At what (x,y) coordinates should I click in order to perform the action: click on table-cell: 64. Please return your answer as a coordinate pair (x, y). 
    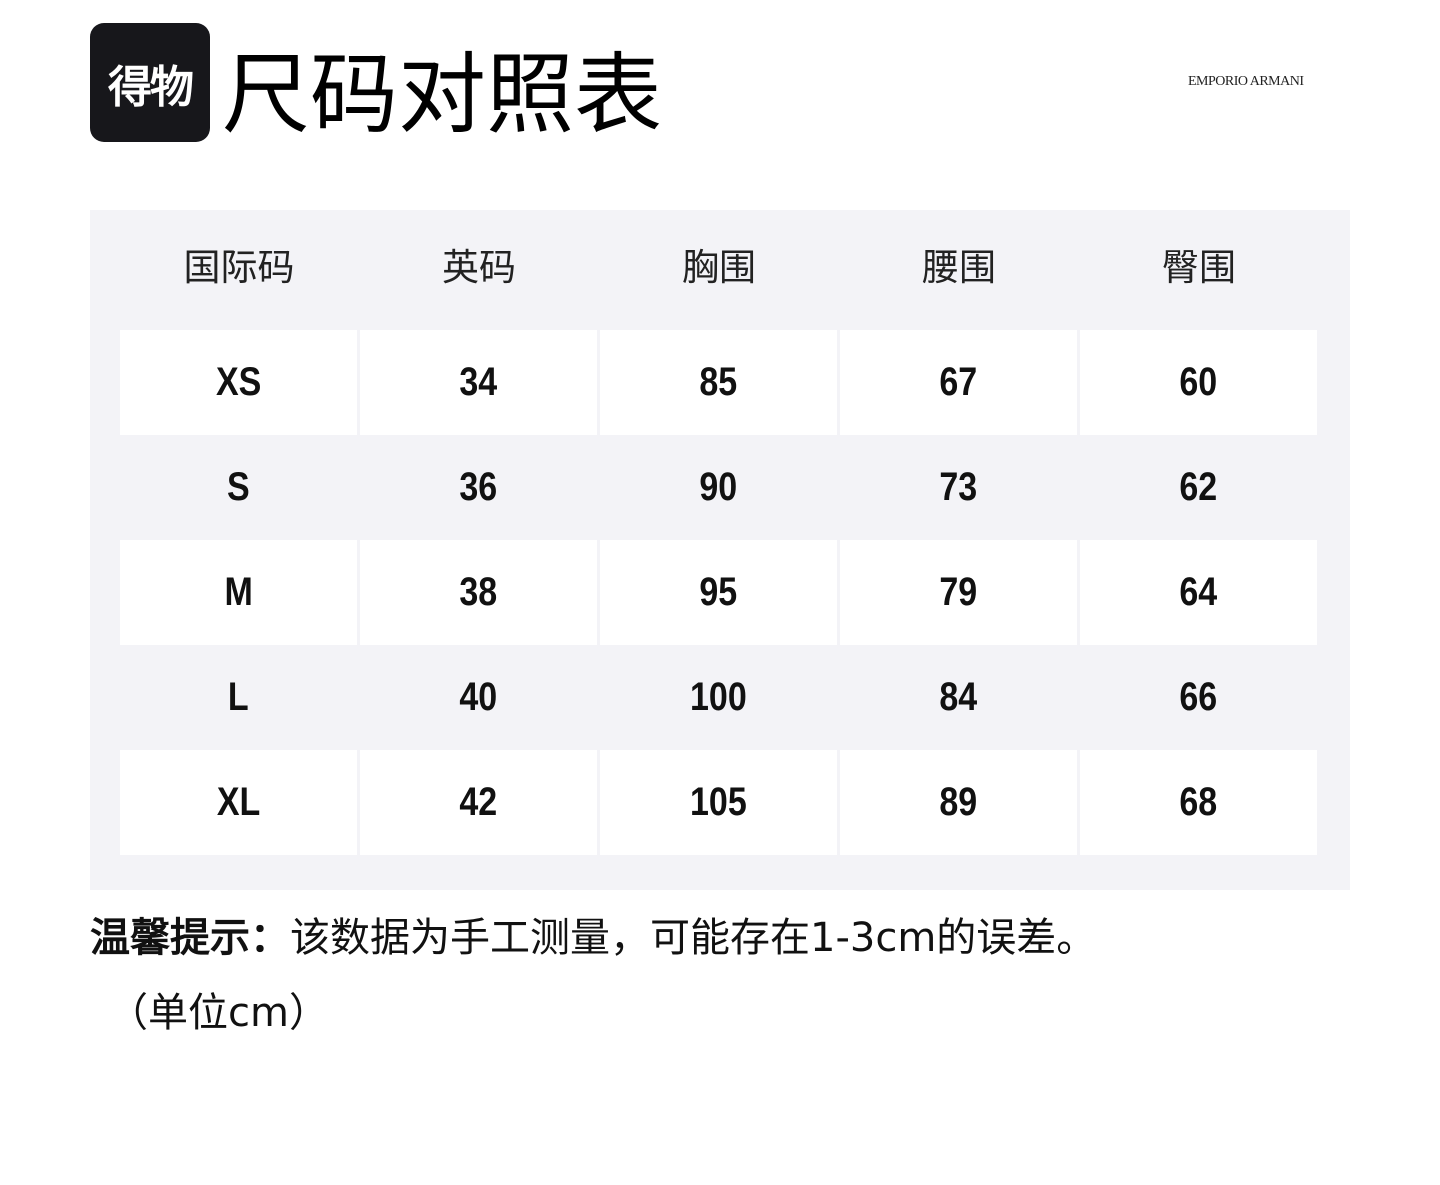
    Looking at the image, I should click on (1198, 592).